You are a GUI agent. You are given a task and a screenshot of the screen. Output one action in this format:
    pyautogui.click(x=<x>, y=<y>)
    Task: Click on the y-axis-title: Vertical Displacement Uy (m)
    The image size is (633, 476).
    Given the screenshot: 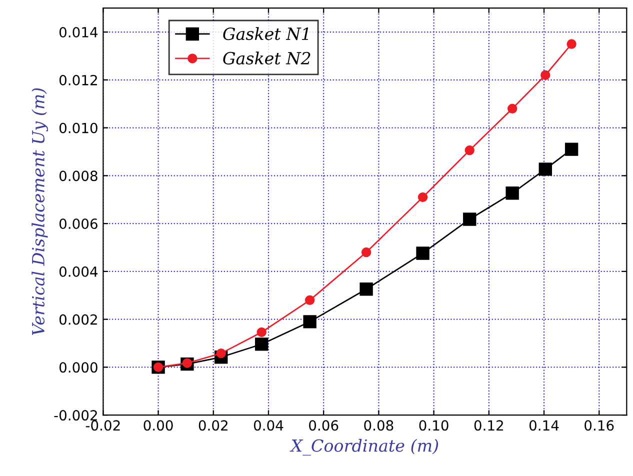 What is the action you would take?
    pyautogui.click(x=40, y=212)
    